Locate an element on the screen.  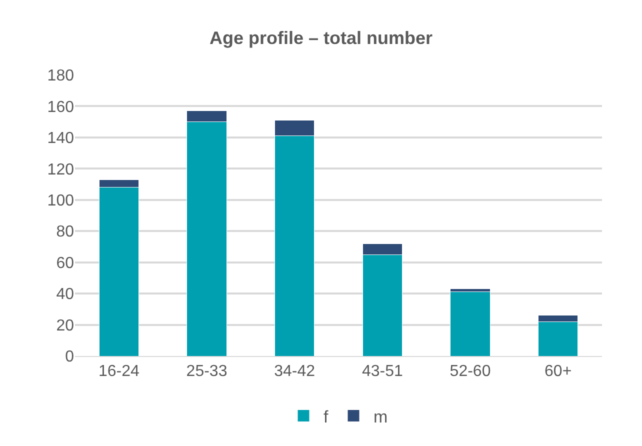
legend-label: f is located at coordinates (326, 416).